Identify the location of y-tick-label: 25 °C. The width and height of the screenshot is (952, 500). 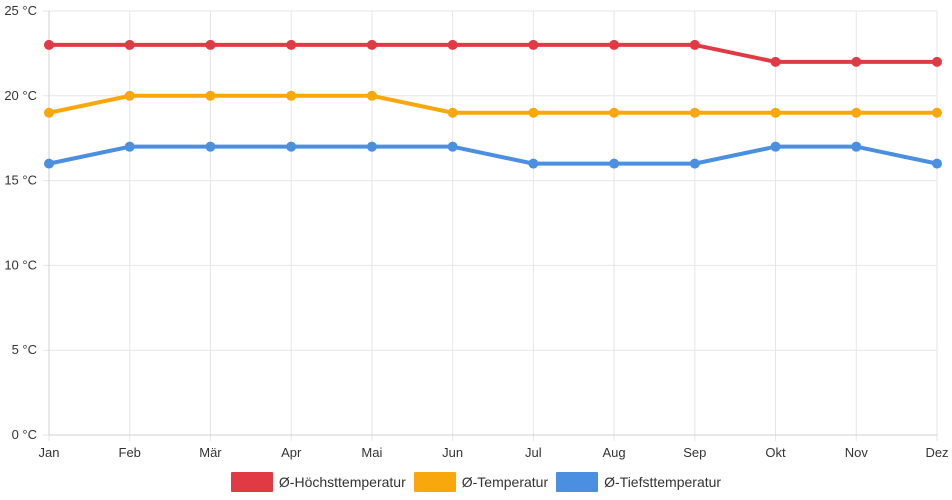
(20, 10).